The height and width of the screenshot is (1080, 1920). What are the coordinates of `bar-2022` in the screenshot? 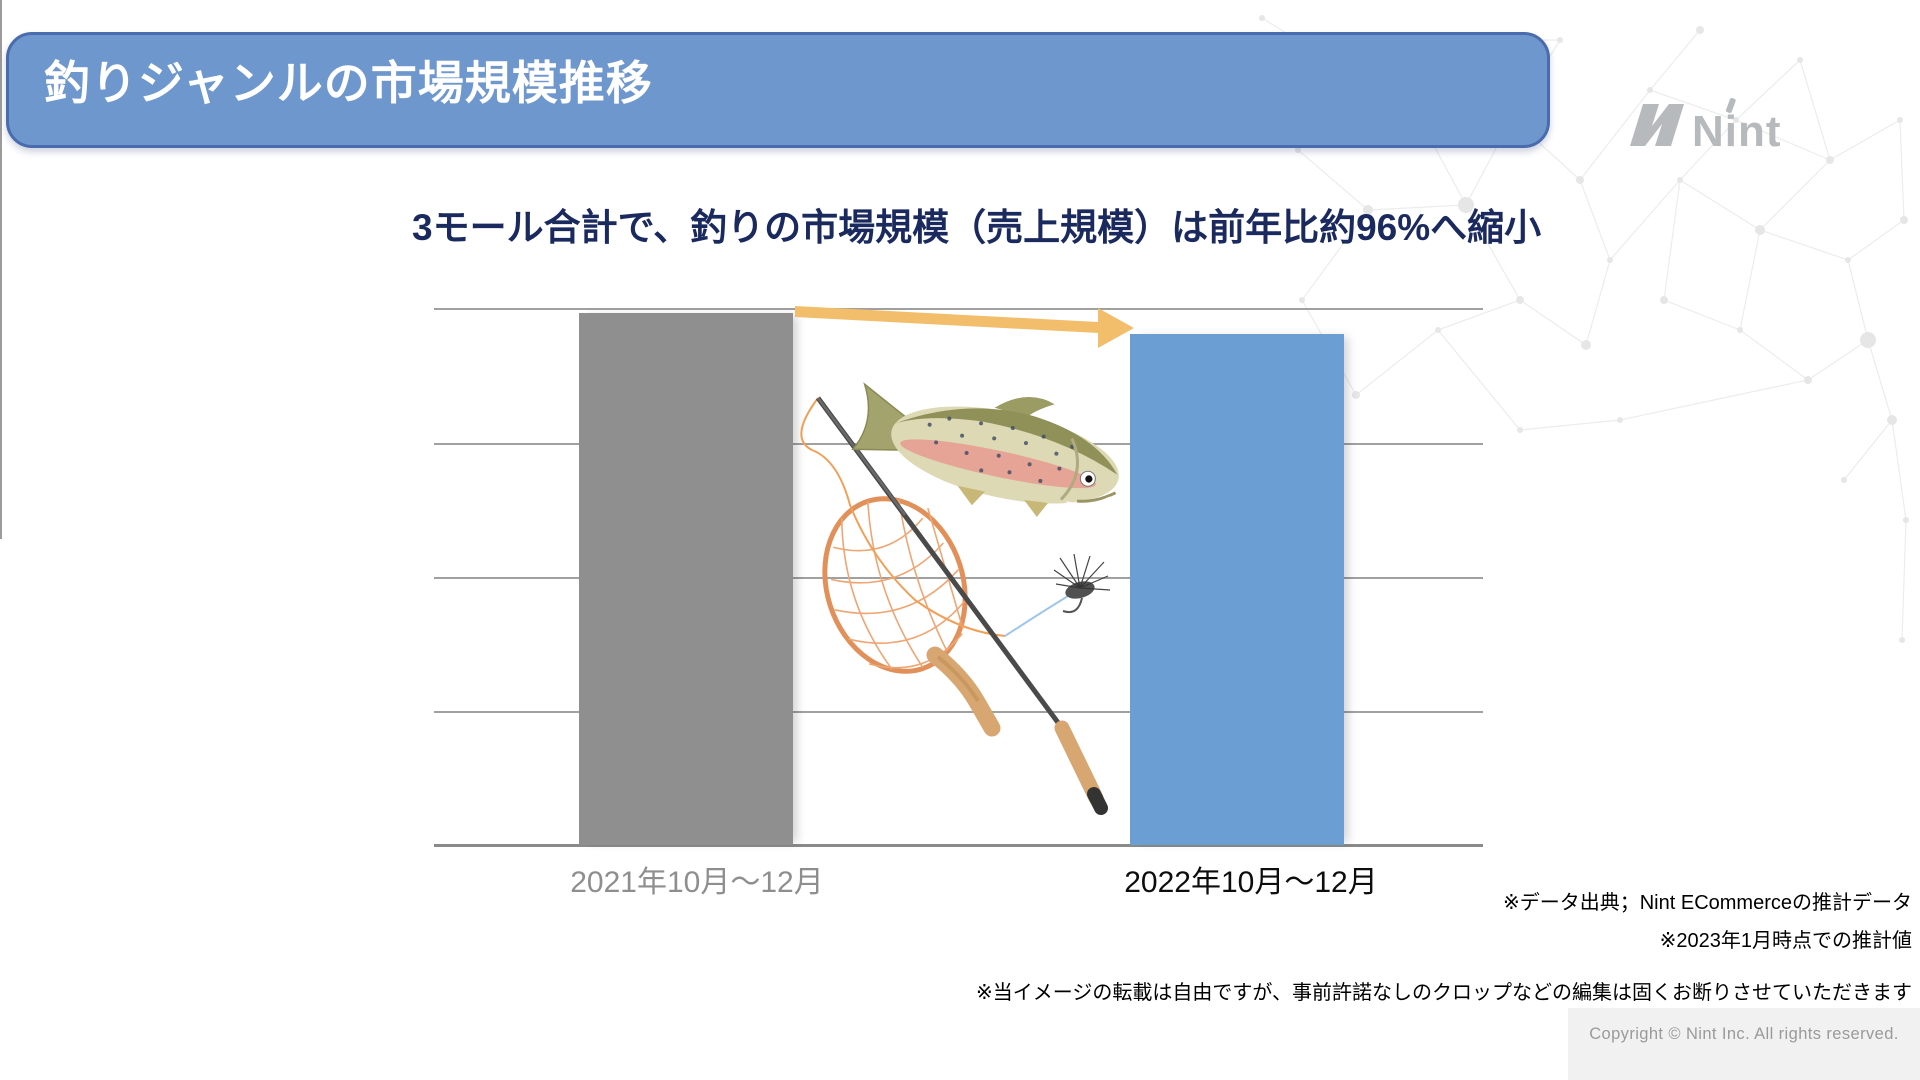 It's located at (1237, 589).